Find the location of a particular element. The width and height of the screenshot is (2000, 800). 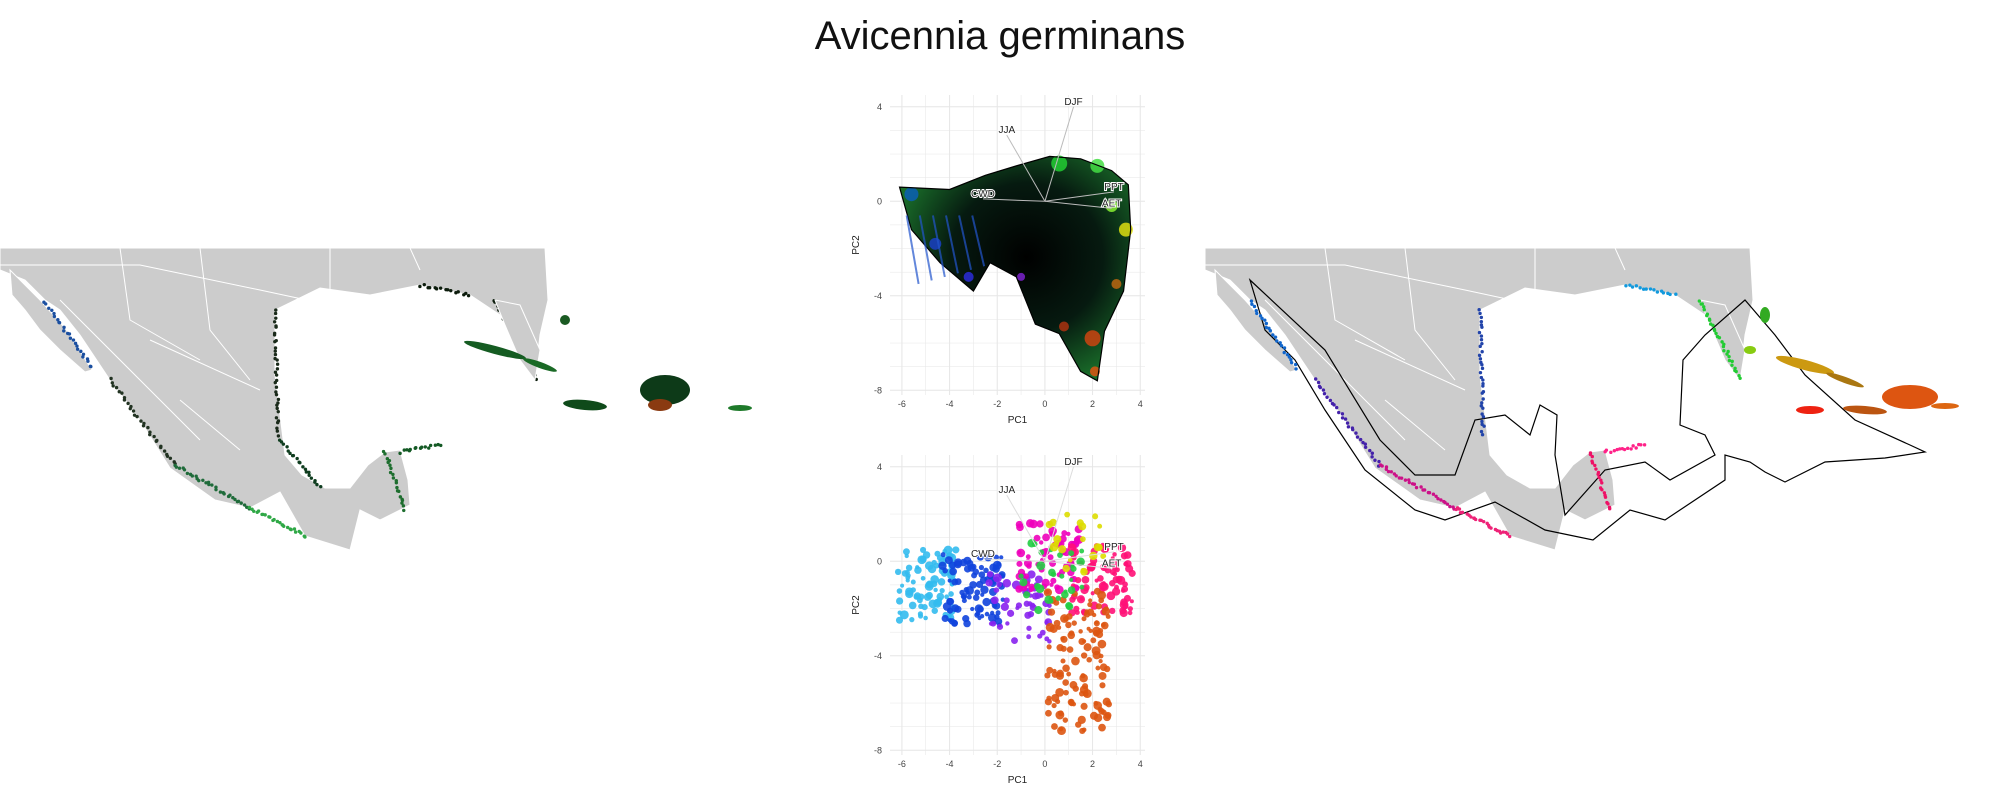

y-axis-label: PC2 is located at coordinates (856, 245).